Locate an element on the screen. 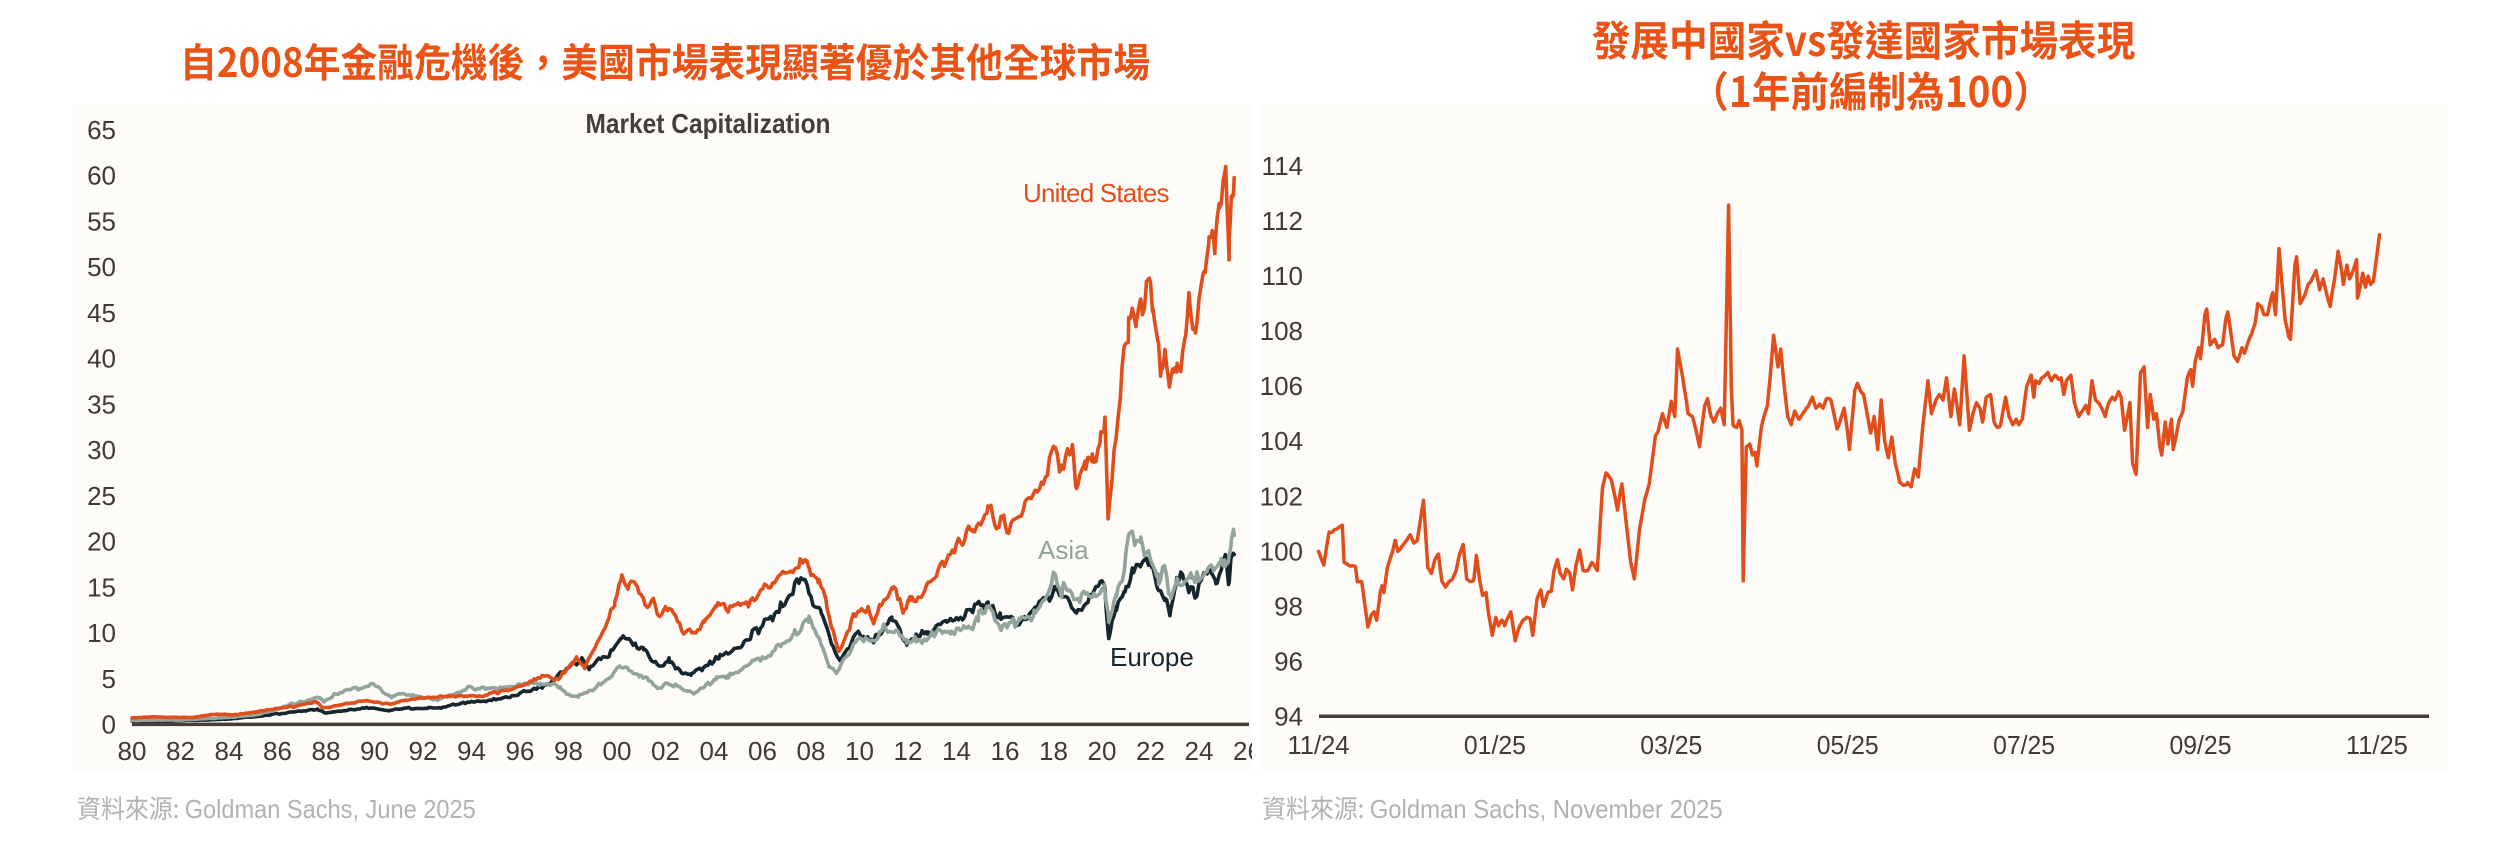 The width and height of the screenshot is (2500, 844). svg-text: 55 is located at coordinates (101, 221).